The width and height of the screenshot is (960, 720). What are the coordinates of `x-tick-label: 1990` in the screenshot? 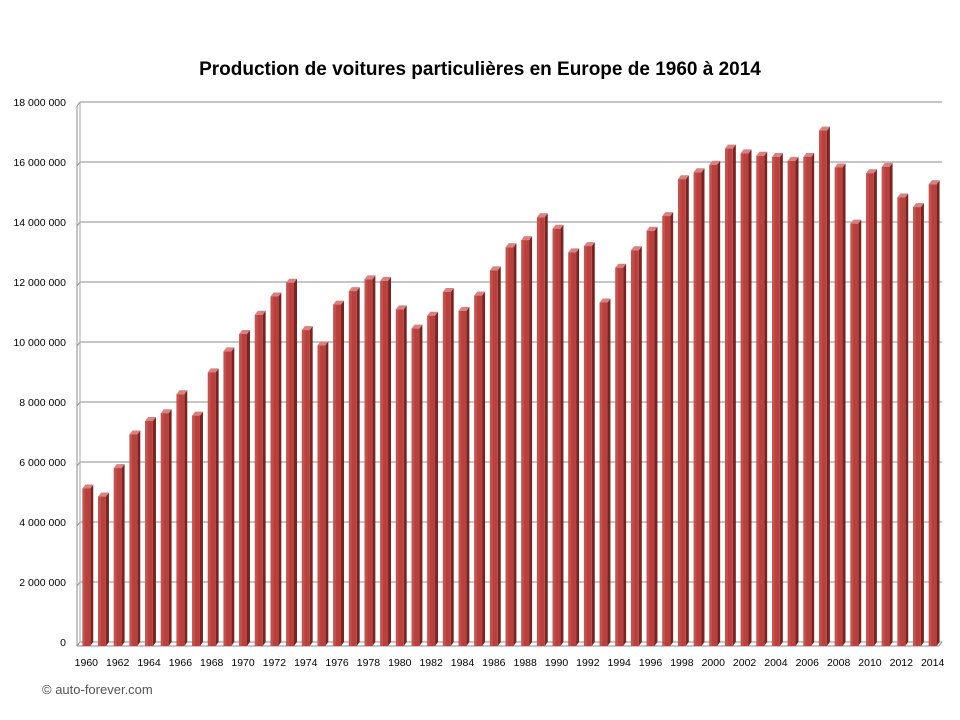 It's located at (557, 663).